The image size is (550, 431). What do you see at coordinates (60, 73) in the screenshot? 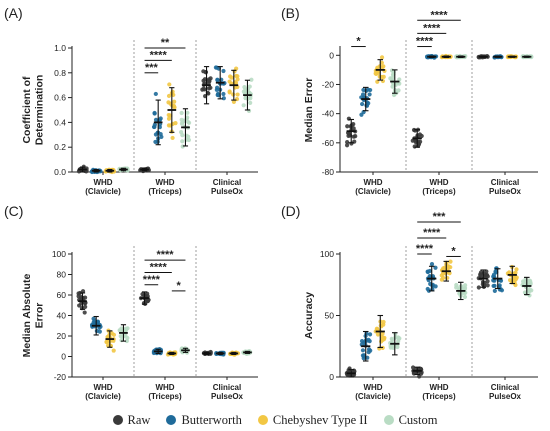
I see `y-tick-label: 0.8` at bounding box center [60, 73].